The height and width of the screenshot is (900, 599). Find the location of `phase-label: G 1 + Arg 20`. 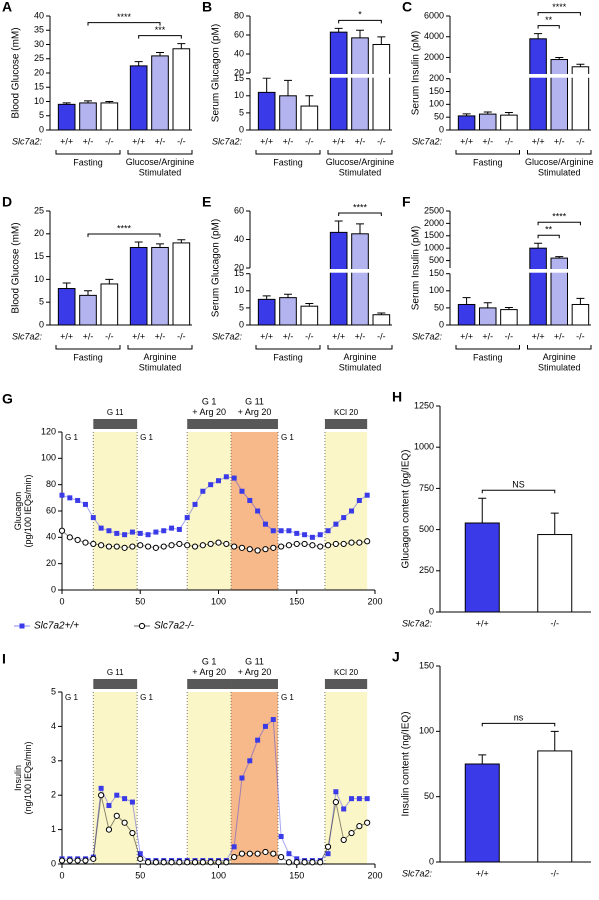

phase-label: G 1 + Arg 20 is located at coordinates (209, 667).